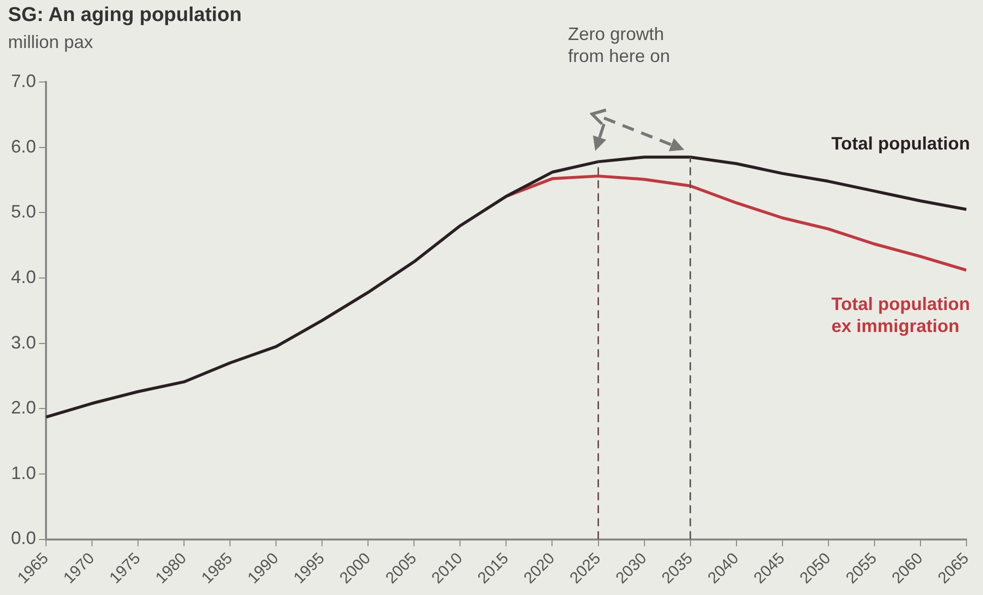 This screenshot has width=983, height=595. What do you see at coordinates (23, 80) in the screenshot?
I see `y-tick-label: 7.0` at bounding box center [23, 80].